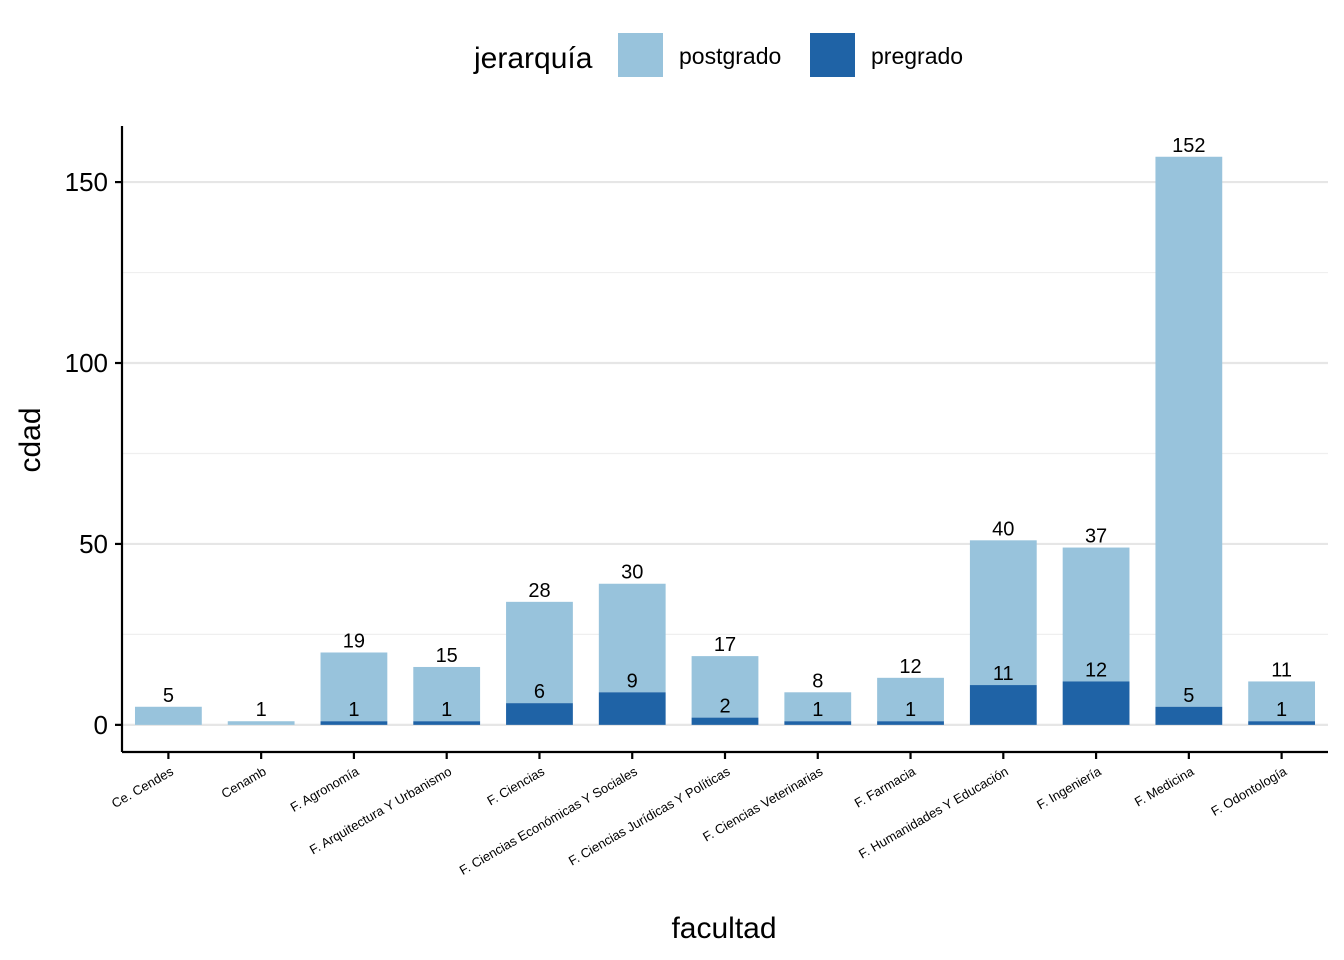 This screenshot has width=1344, height=960. Describe the element at coordinates (93, 544) in the screenshot. I see `y-tick-label: 50` at that location.